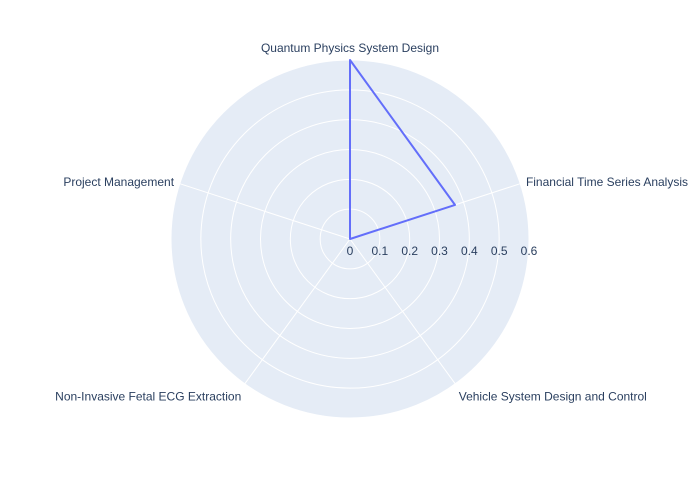 The height and width of the screenshot is (500, 700). What do you see at coordinates (350, 251) in the screenshot?
I see `radial-tick-label: 0` at bounding box center [350, 251].